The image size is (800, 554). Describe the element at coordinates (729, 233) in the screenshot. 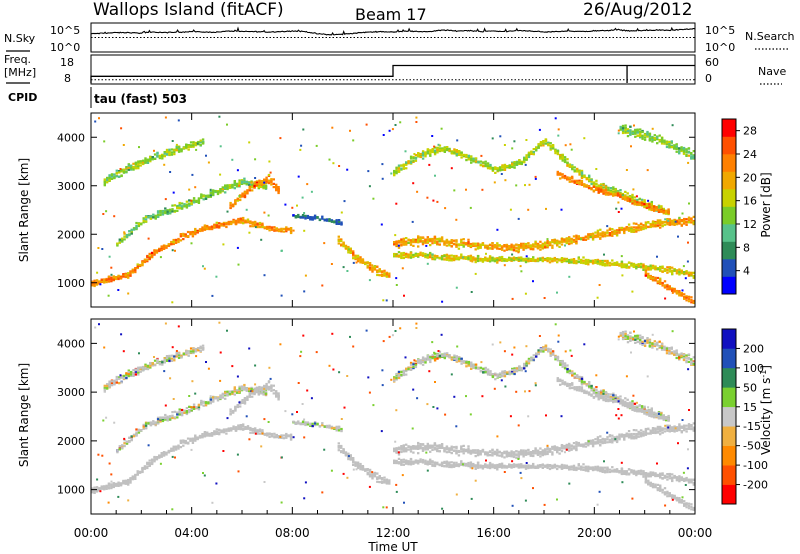

I see `colorbar-swatch` at that location.